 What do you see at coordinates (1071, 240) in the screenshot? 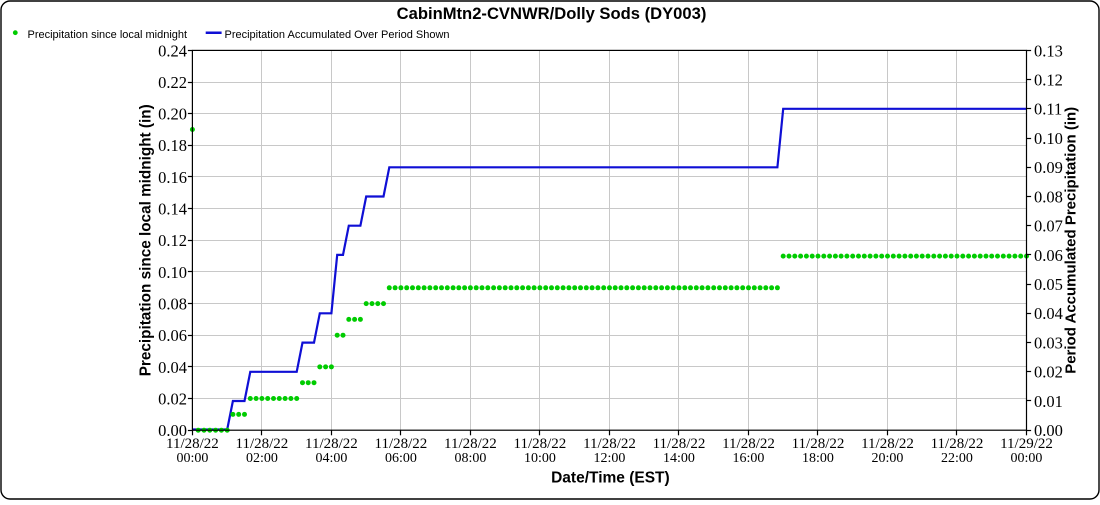
I see `svg-text:Period Accumulated Precipitati: Period Accumulated Precipitation (in)` at bounding box center [1071, 240].